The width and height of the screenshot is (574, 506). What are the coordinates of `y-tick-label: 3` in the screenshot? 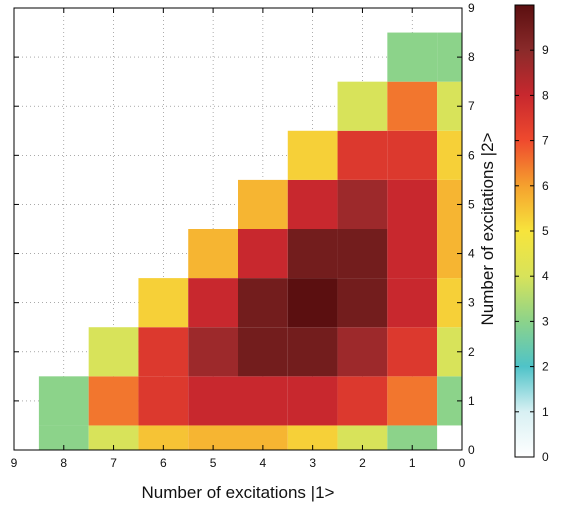 It's located at (471, 303).